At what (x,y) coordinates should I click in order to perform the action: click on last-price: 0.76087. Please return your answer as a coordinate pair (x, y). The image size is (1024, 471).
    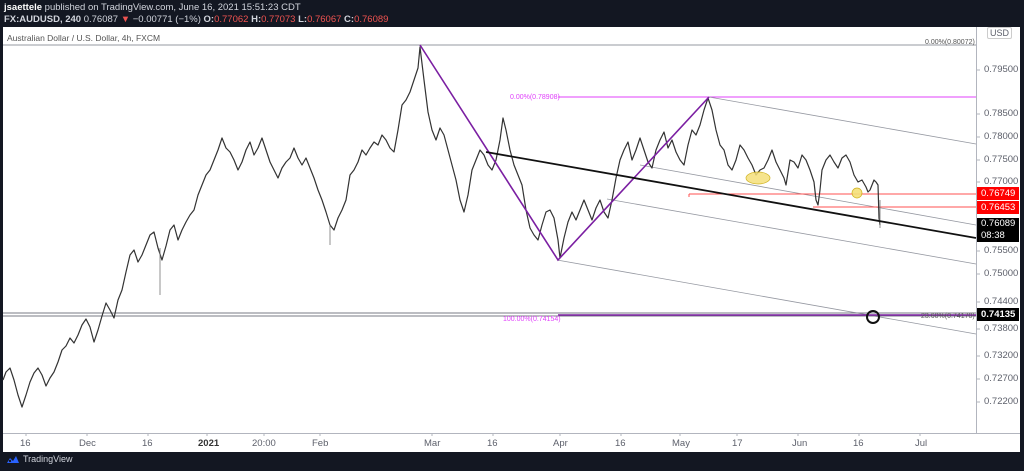
    Looking at the image, I should click on (101, 19).